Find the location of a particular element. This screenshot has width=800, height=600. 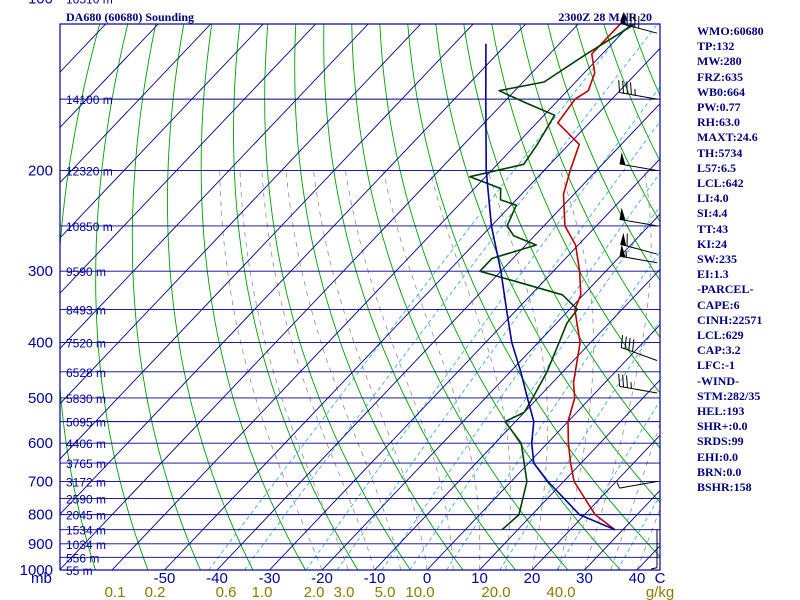

temperature-tick-label: 30 is located at coordinates (584, 578).